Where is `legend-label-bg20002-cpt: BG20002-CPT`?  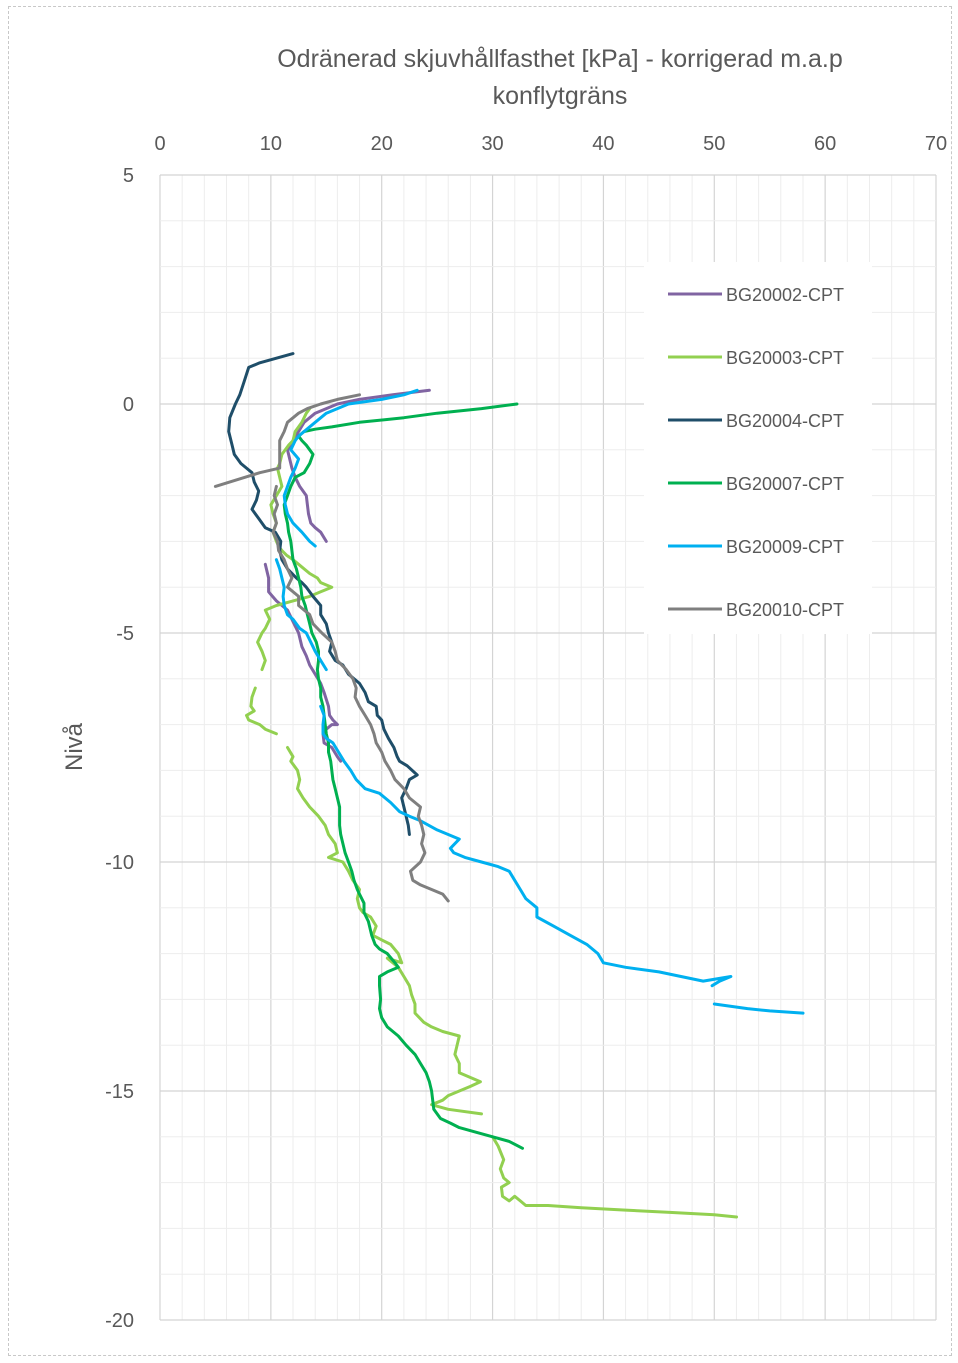 legend-label-bg20002-cpt: BG20002-CPT is located at coordinates (785, 295).